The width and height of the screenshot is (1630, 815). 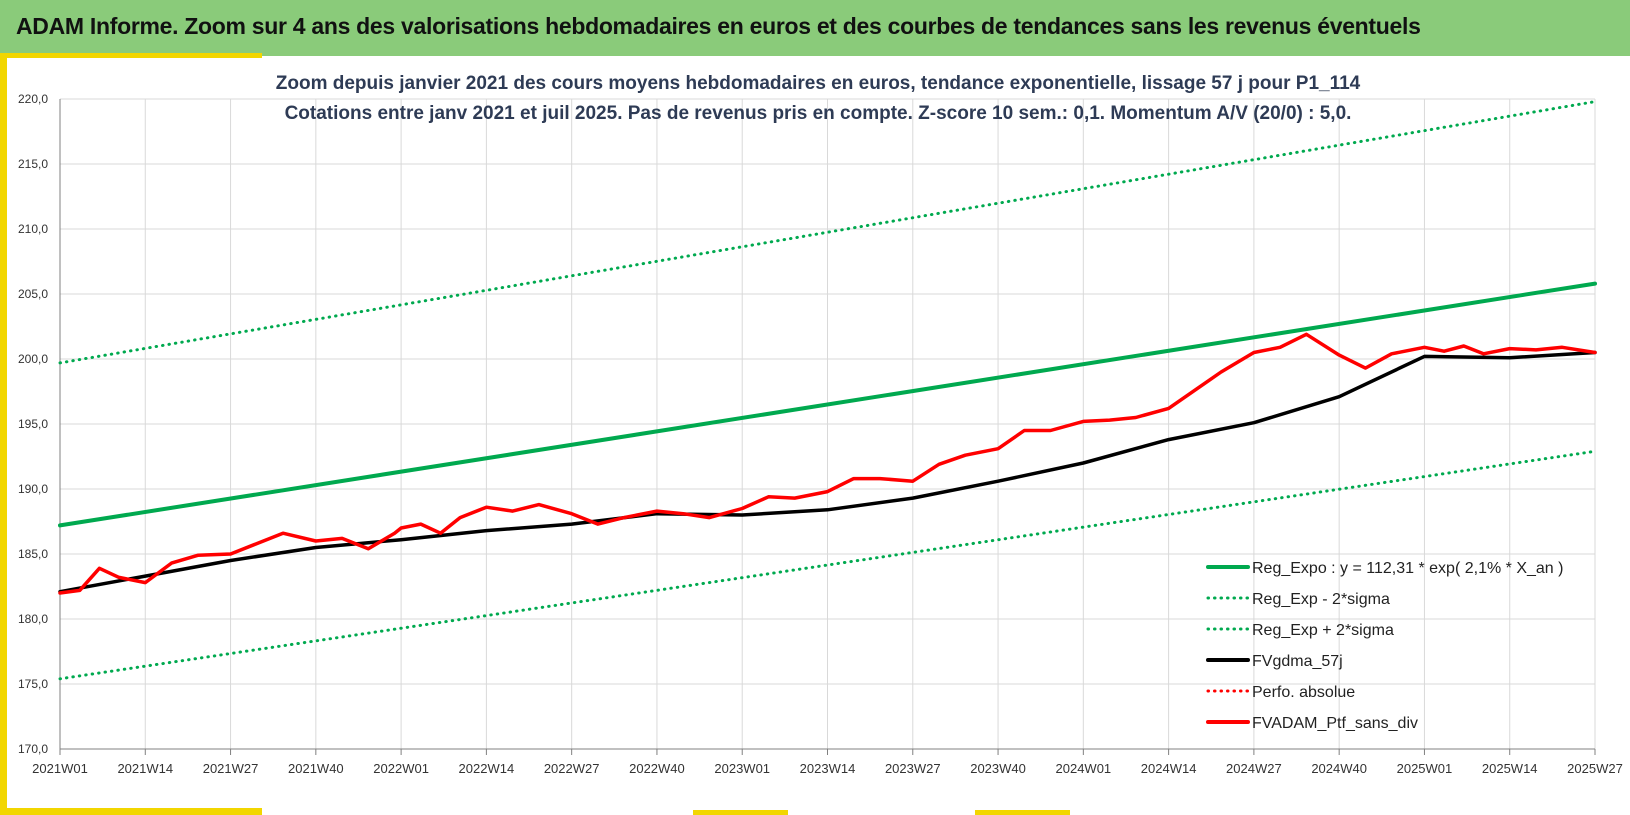 I want to click on y-tick-label: 205,0, so click(x=33, y=294).